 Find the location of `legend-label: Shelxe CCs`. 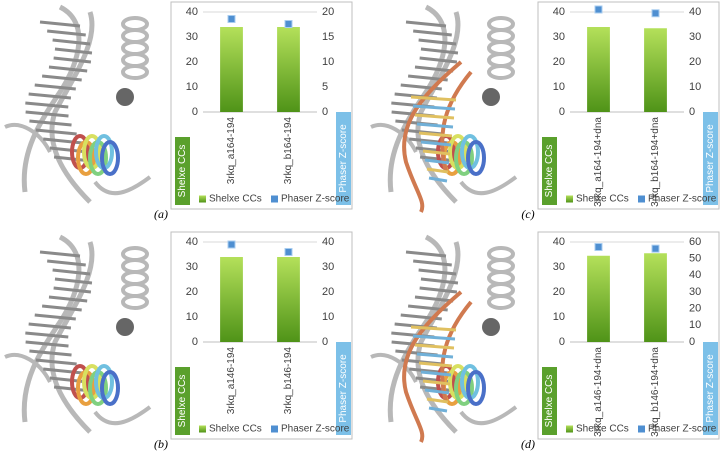

legend-label: Shelxe CCs is located at coordinates (602, 199).